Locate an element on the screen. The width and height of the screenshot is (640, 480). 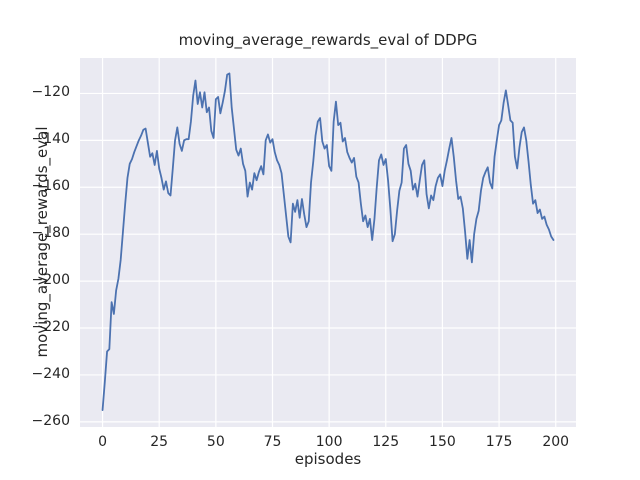
y-tick-label: −120 is located at coordinates (50, 92).